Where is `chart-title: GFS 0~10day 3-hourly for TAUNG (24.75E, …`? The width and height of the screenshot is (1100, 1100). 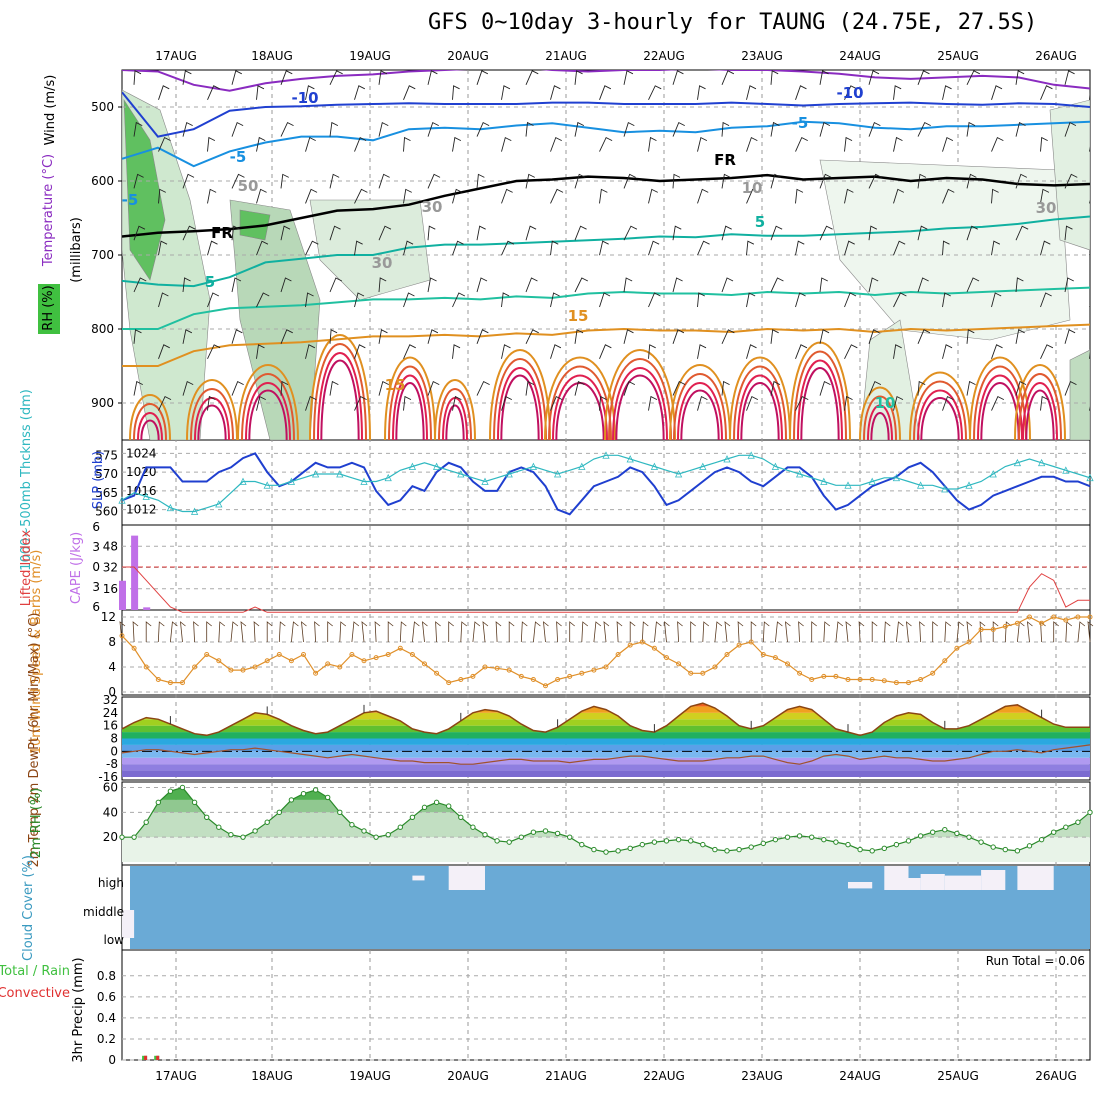 chart-title: GFS 0~10day 3-hourly for TAUNG (24.75E, … is located at coordinates (733, 22).